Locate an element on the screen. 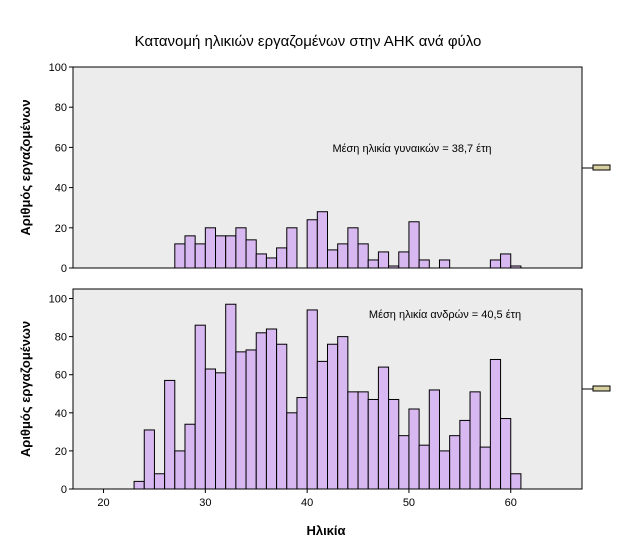 Image resolution: width=624 pixels, height=555 pixels. x-axis: 20 30 40 50 60 is located at coordinates (307, 499).